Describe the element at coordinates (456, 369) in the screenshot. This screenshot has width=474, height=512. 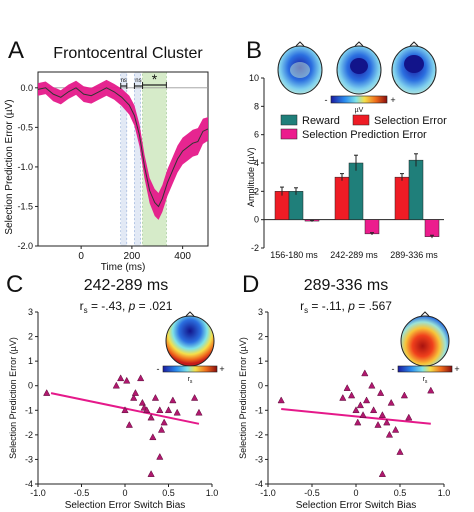
I see `colorbar-d-plus: +` at that location.